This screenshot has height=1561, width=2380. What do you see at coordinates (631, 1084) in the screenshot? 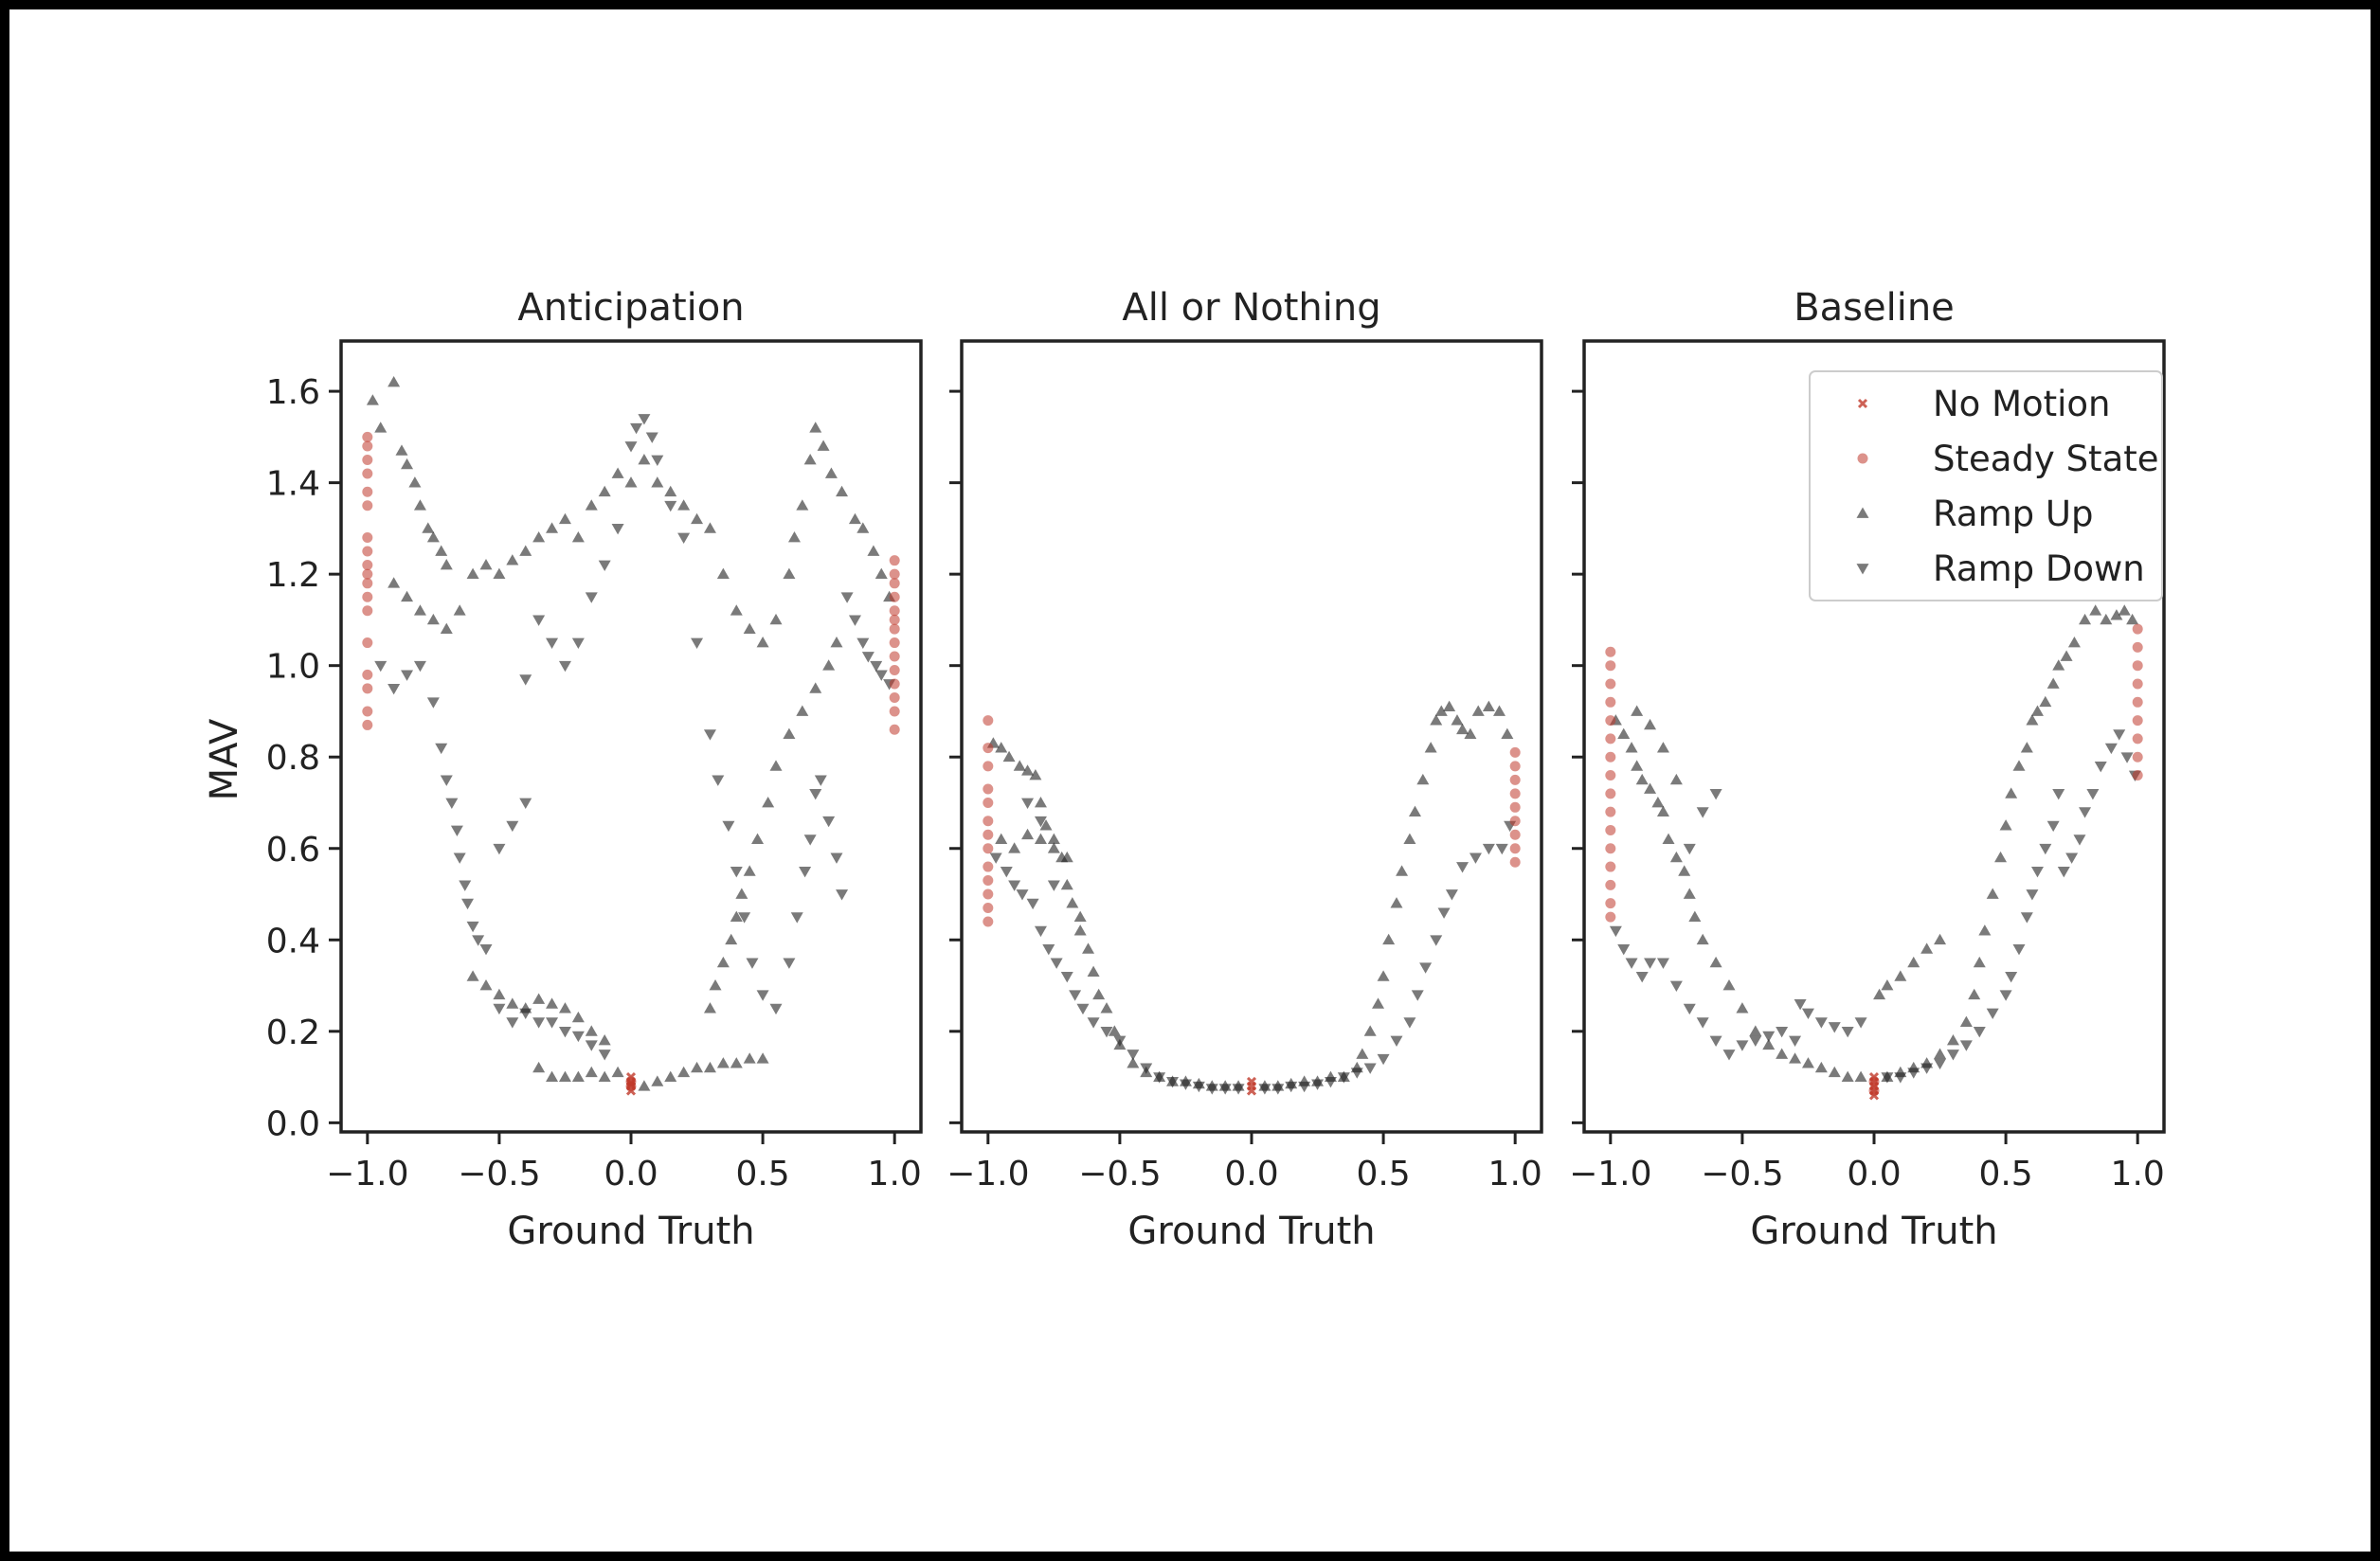
I see `no-motion-point` at bounding box center [631, 1084].